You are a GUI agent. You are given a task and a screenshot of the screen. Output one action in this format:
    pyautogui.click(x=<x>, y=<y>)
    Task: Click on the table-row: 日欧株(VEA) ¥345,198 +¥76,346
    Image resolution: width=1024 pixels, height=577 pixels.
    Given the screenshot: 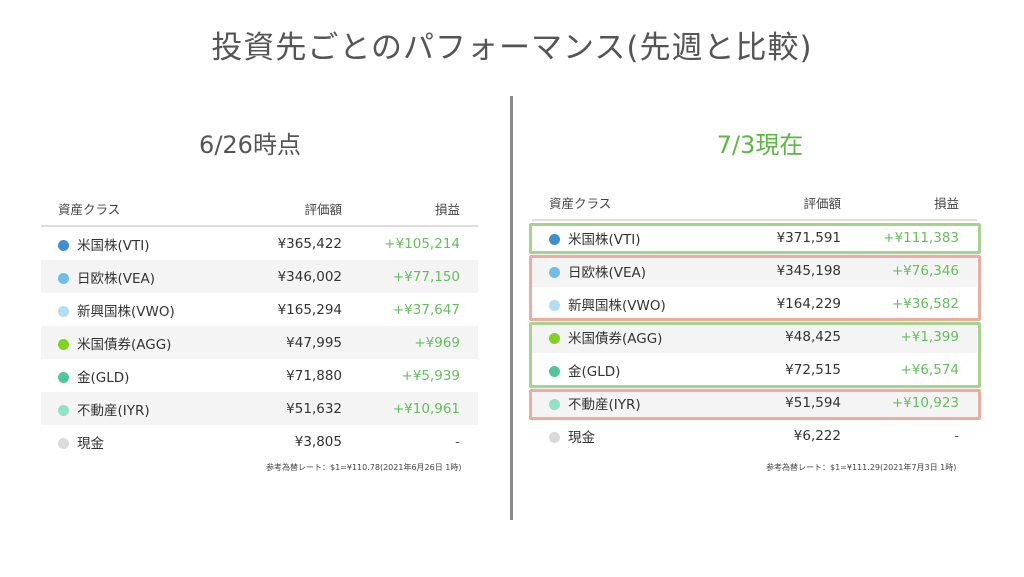 What is the action you would take?
    pyautogui.click(x=754, y=270)
    